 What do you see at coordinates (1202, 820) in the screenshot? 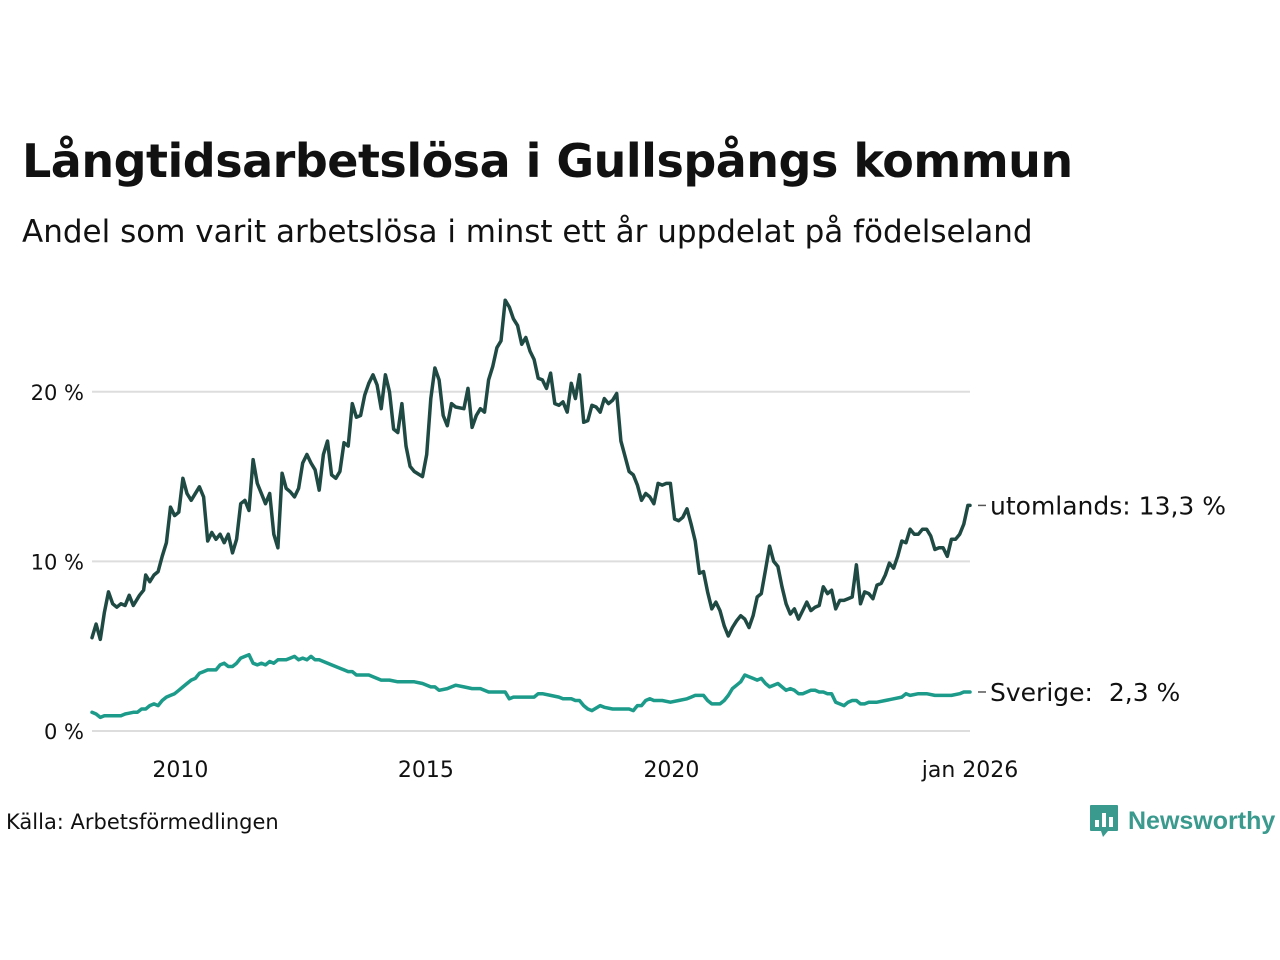
I see `brand-name: Newsworthy` at bounding box center [1202, 820].